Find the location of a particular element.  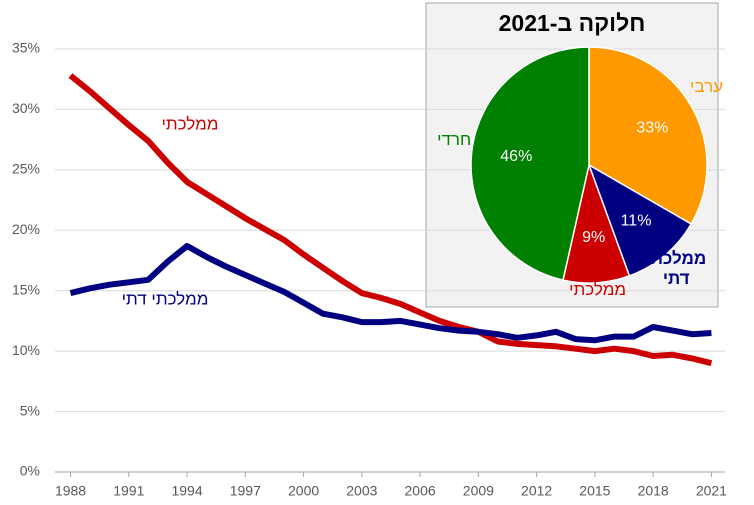

x-tick-label: 2015 is located at coordinates (594, 491).